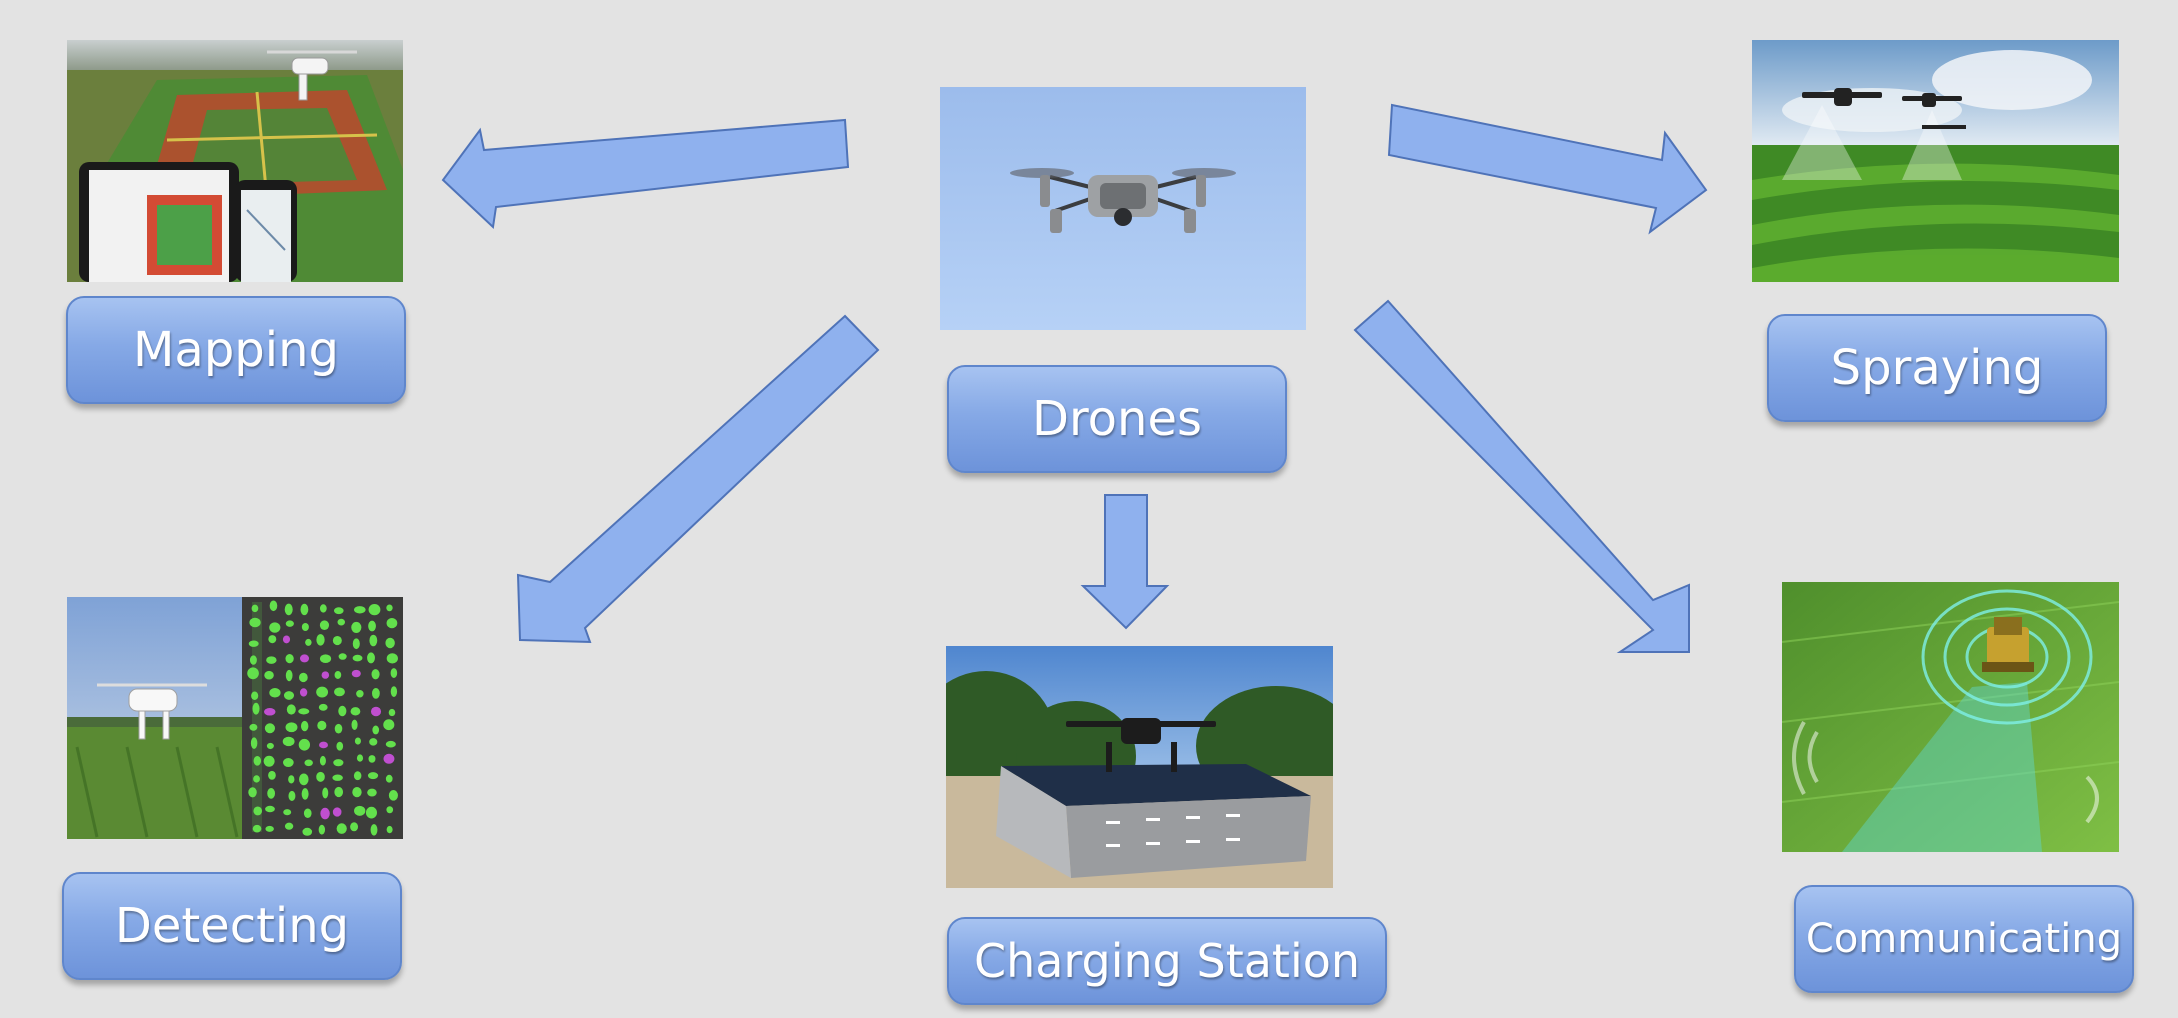  I want to click on arrow-to-mapping, so click(645, 174).